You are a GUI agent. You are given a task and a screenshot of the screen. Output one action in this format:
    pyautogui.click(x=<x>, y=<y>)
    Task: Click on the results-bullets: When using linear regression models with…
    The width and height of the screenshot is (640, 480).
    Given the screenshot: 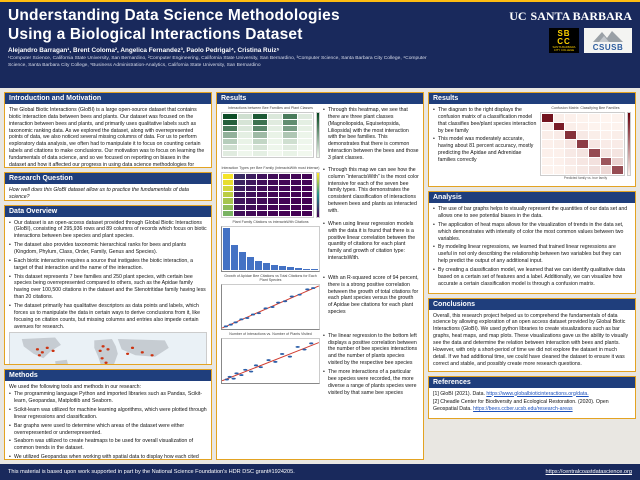 What is the action you would take?
    pyautogui.click(x=371, y=242)
    